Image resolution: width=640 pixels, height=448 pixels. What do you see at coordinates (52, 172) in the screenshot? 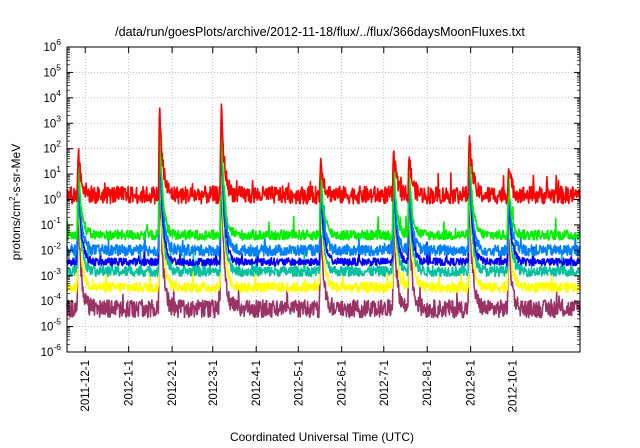
I see `y-tick-label: 10¹` at bounding box center [52, 172].